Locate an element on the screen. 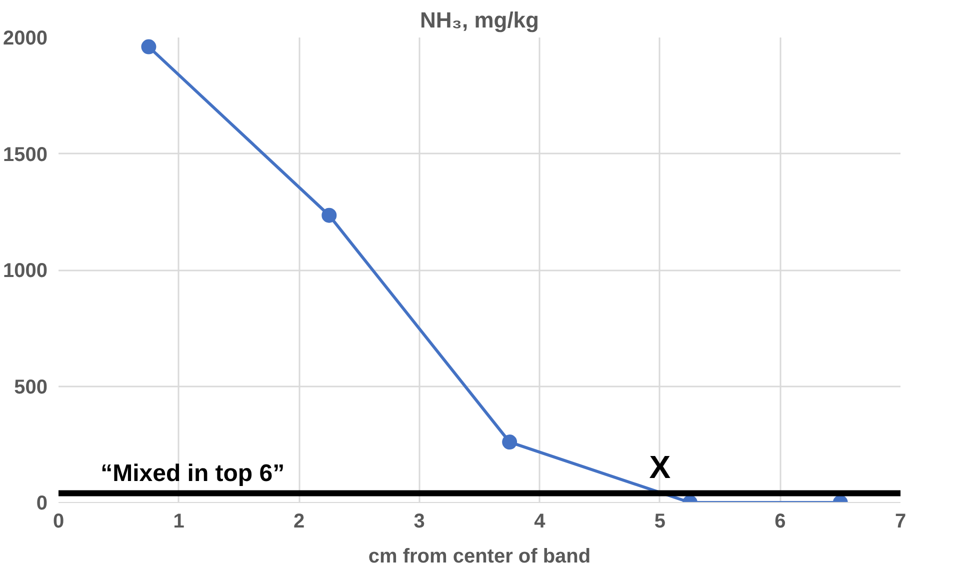 The width and height of the screenshot is (960, 583). x-tick-label: 3 is located at coordinates (419, 521).